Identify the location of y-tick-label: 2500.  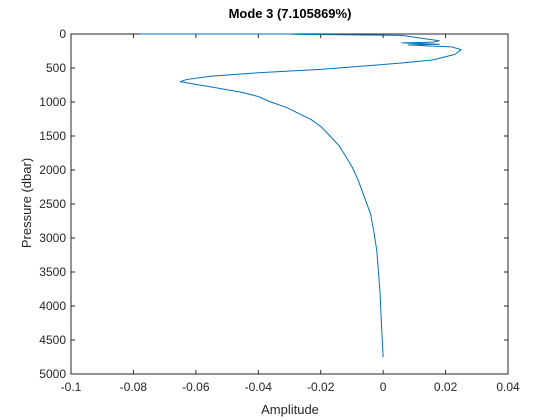
(52, 204).